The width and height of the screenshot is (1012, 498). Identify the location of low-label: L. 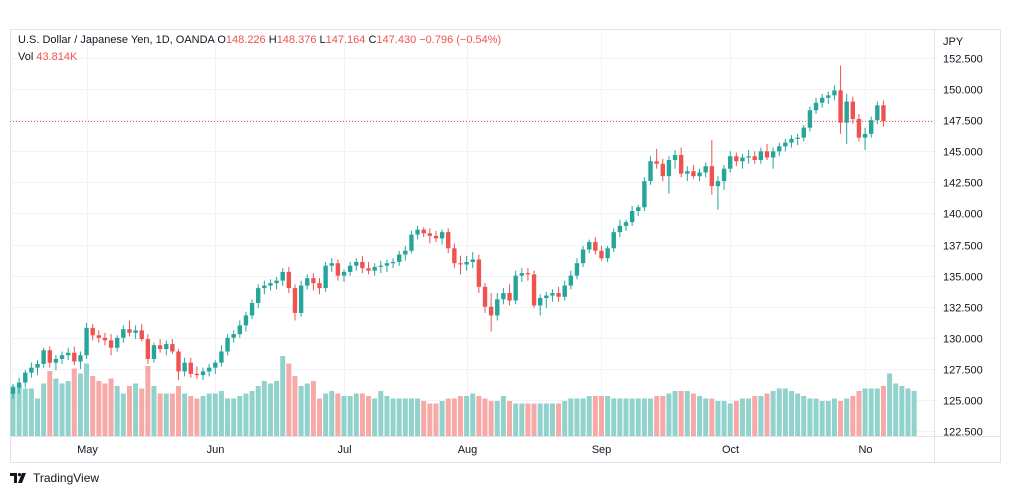
(322, 40).